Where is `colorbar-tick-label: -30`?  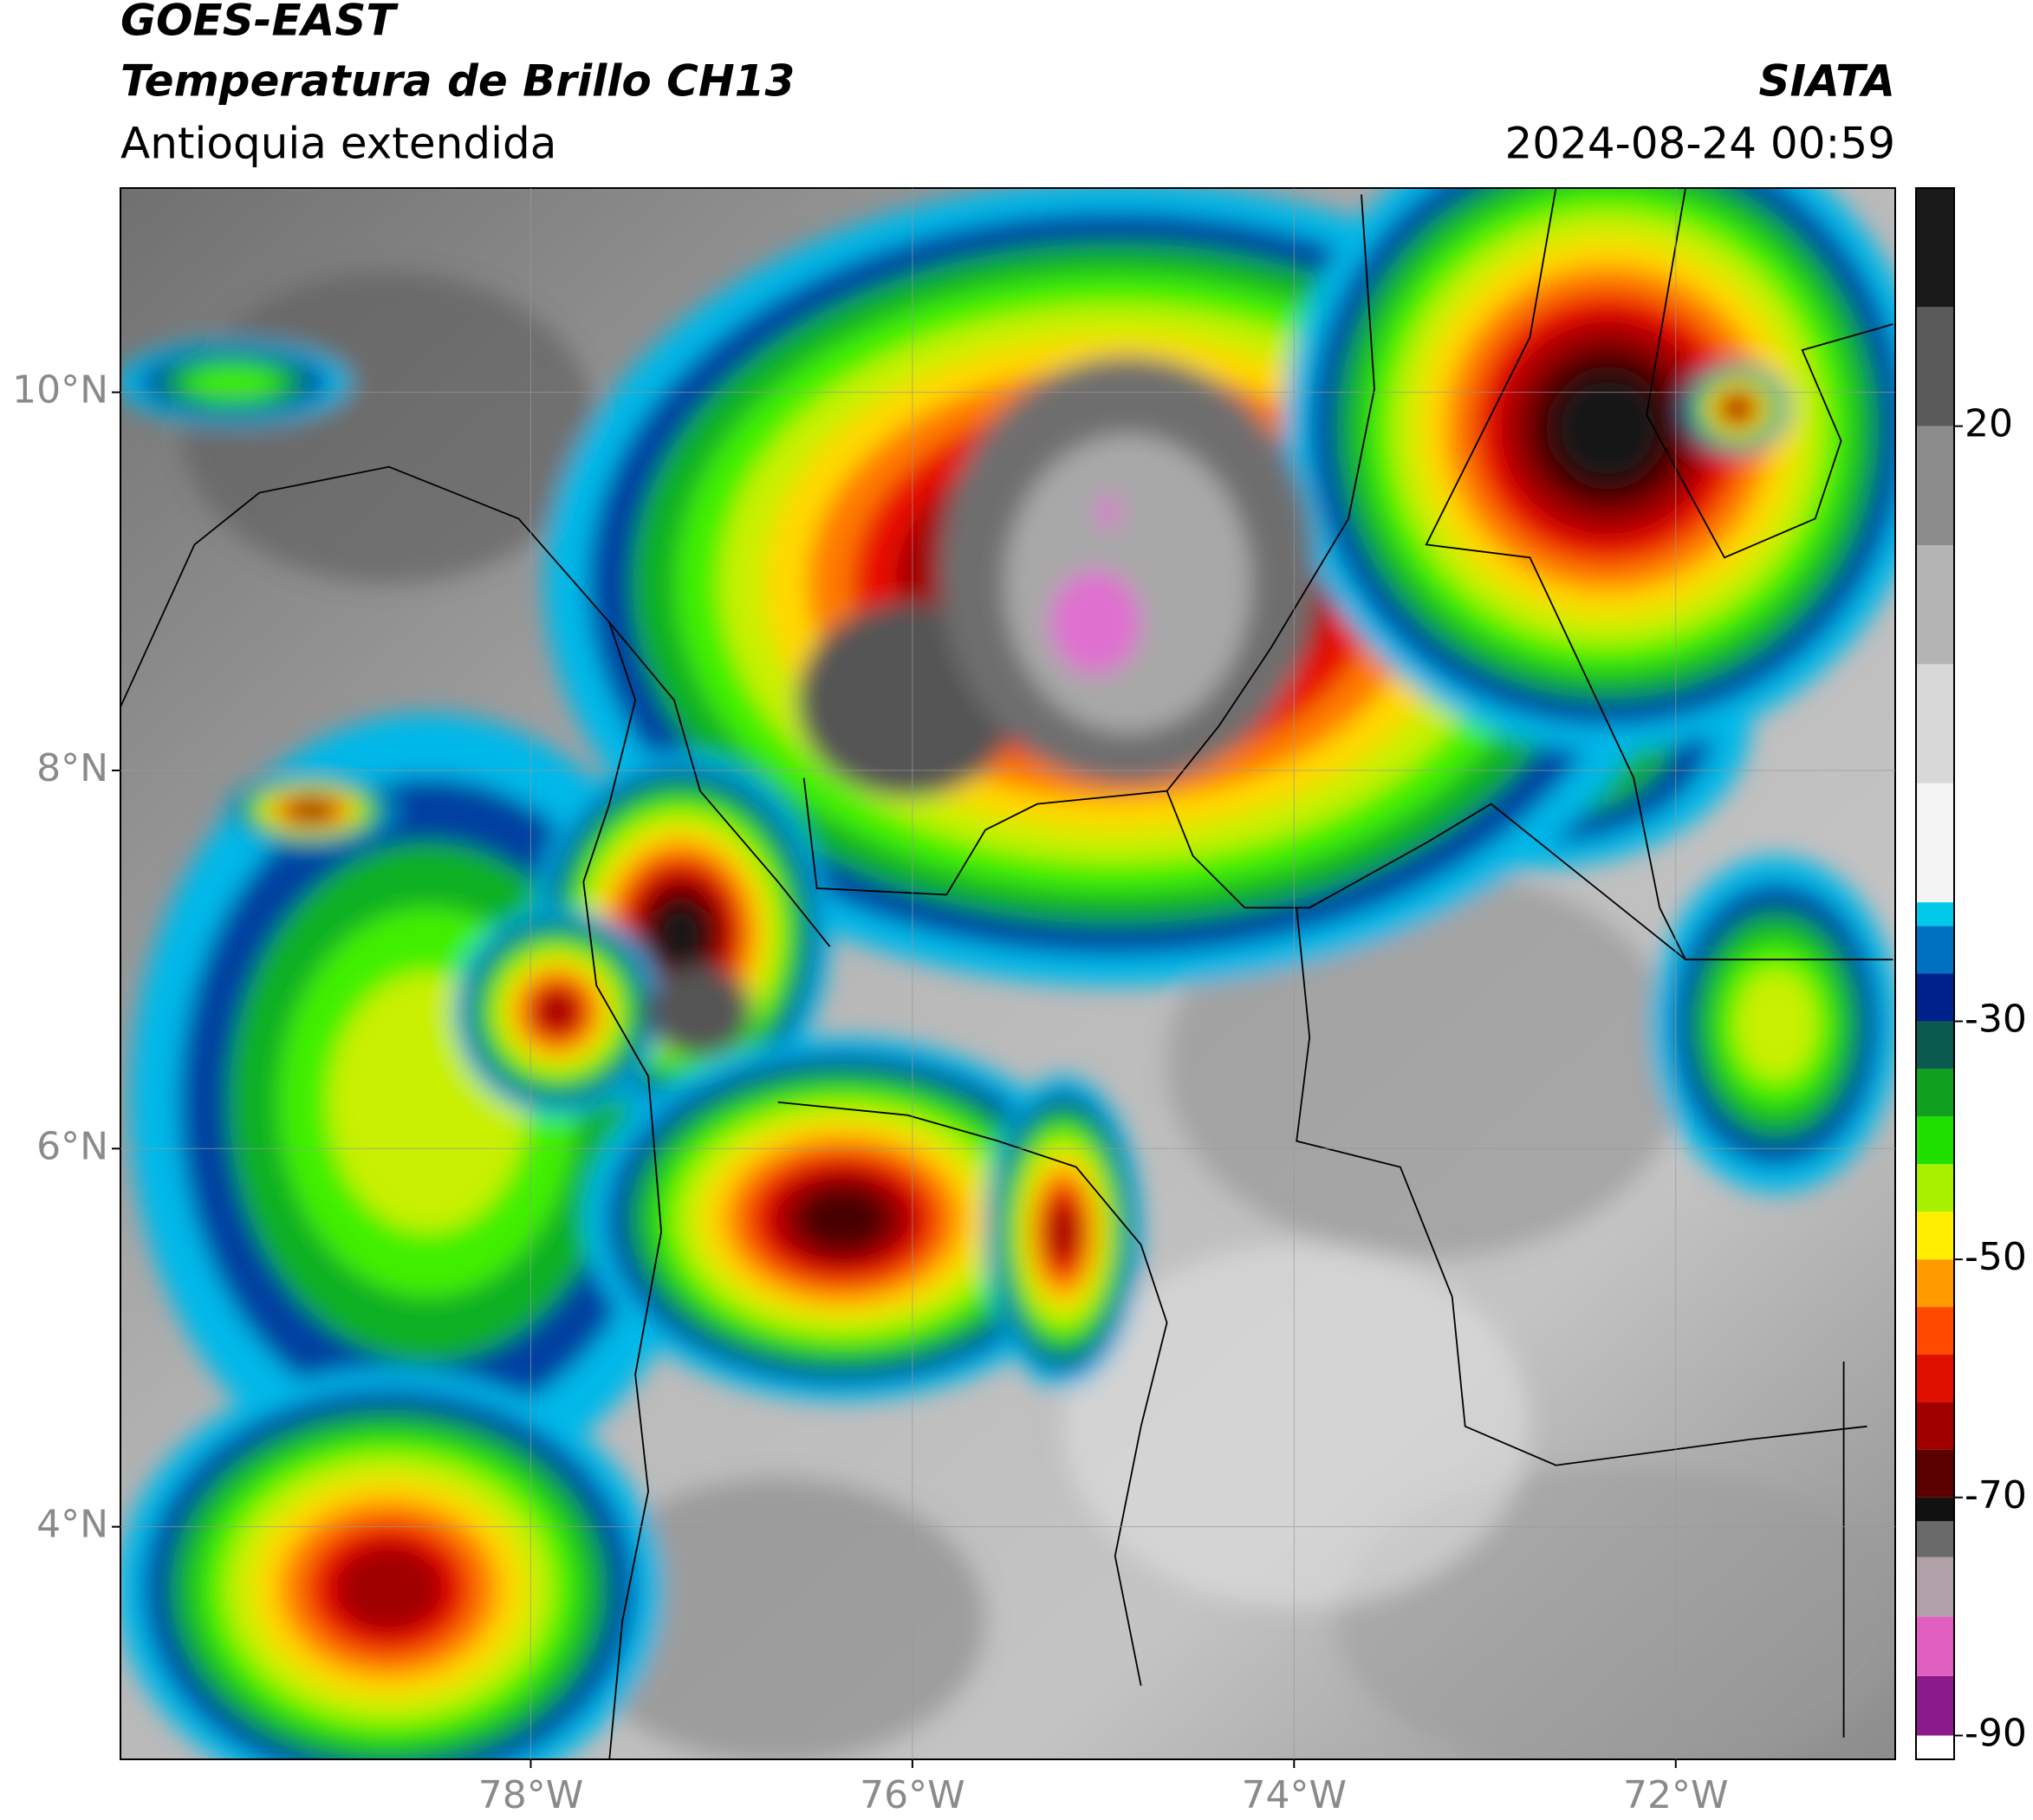 colorbar-tick-label: -30 is located at coordinates (1996, 1019).